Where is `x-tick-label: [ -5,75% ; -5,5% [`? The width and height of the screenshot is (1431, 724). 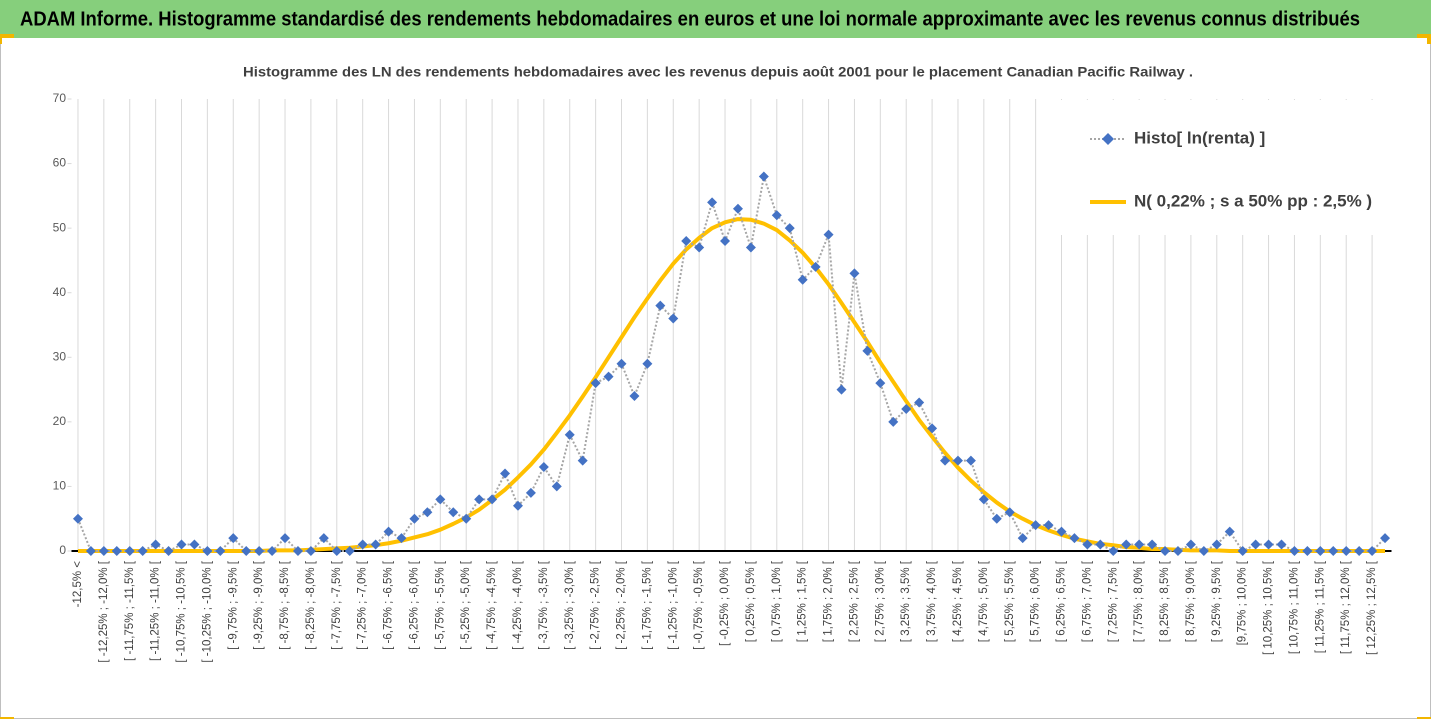 x-tick-label: [ -5,75% ; -5,5% [ is located at coordinates (440, 605).